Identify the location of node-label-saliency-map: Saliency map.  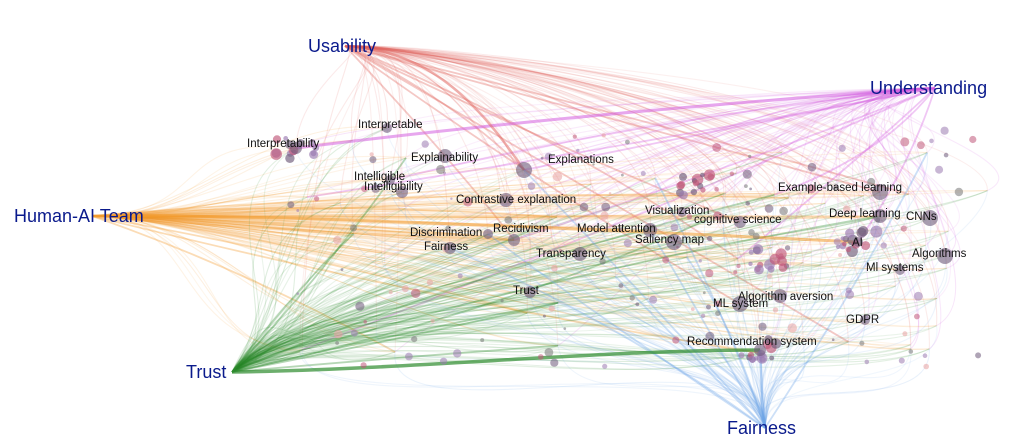
(669, 240).